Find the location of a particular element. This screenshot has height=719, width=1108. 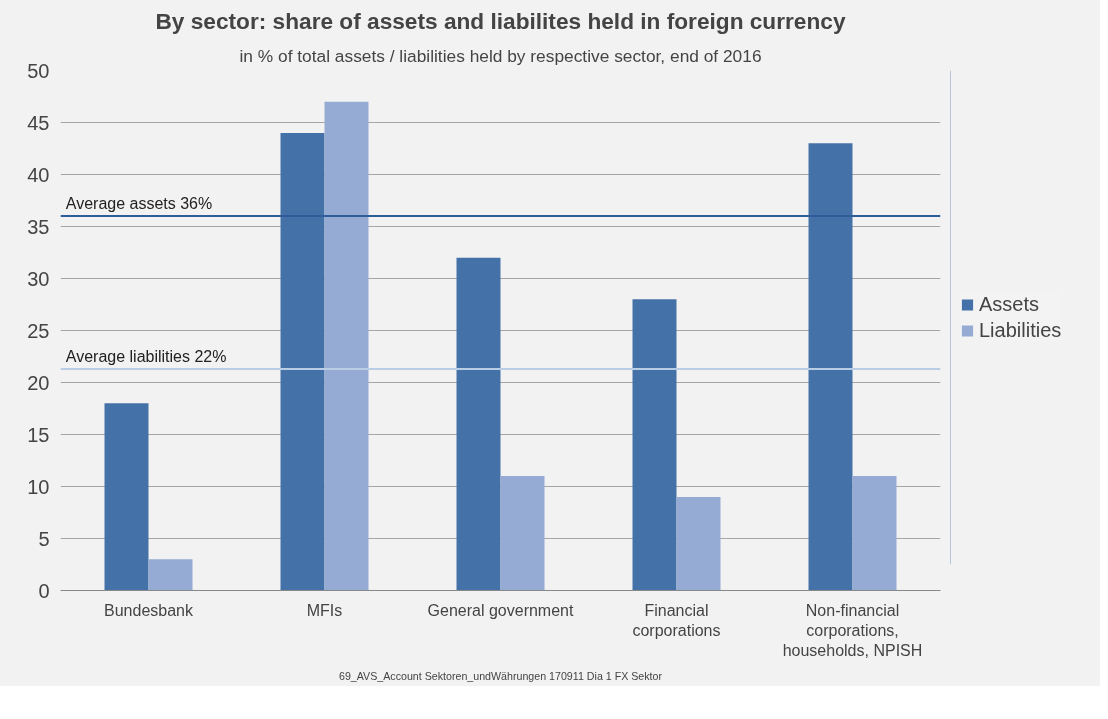

y-tick-label: 25 is located at coordinates (38, 330).